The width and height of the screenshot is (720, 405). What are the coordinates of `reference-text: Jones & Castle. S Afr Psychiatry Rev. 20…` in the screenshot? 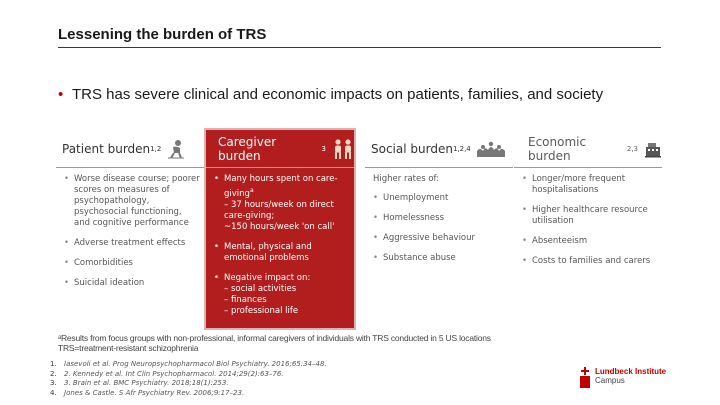 It's located at (154, 392).